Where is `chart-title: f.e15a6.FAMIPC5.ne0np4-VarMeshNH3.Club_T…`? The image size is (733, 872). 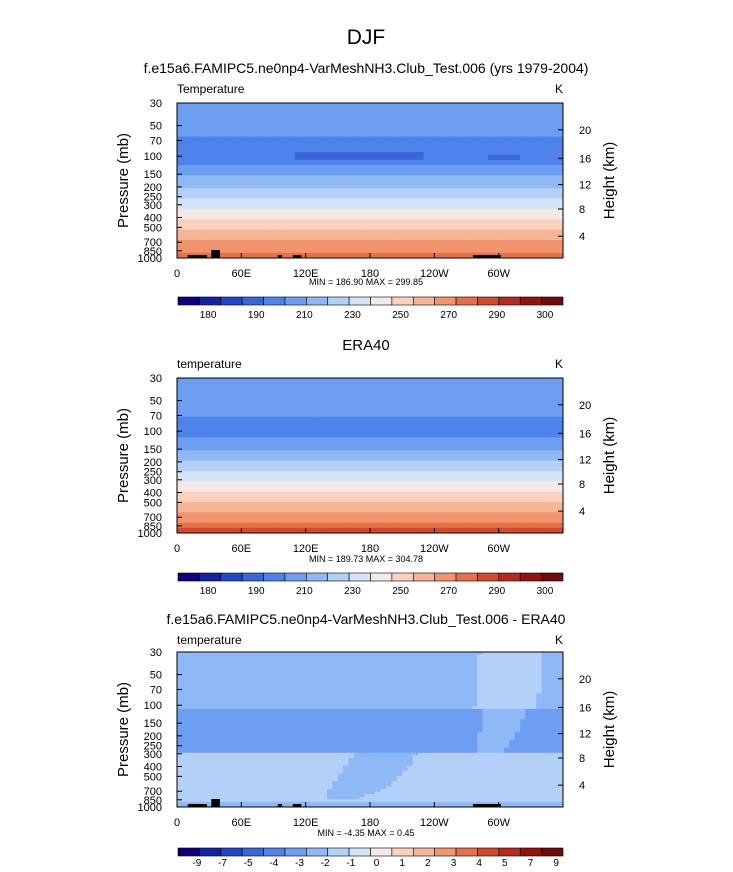
chart-title: f.e15a6.FAMIPC5.ne0np4-VarMeshNH3.Club_T… is located at coordinates (366, 68).